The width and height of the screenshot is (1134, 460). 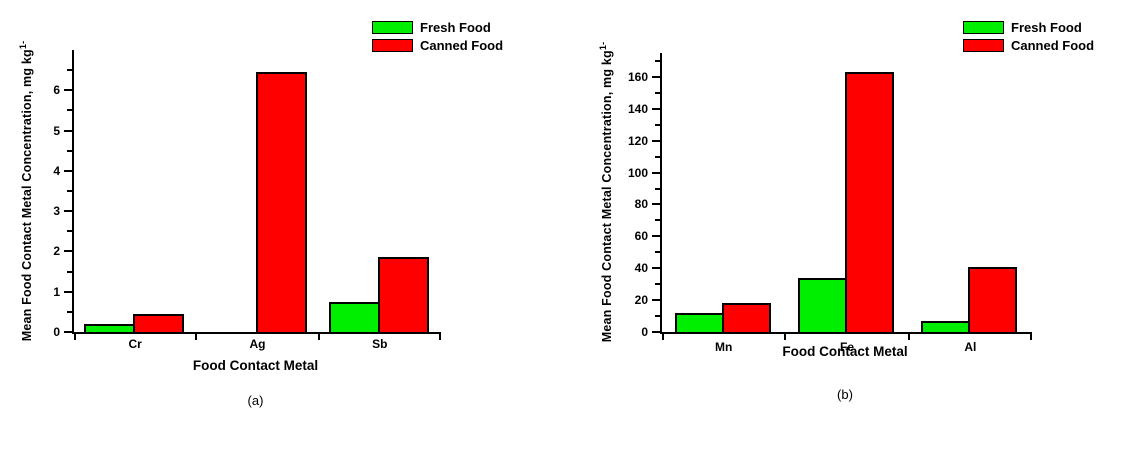 I want to click on mn-canned-food-bar, so click(x=746, y=317).